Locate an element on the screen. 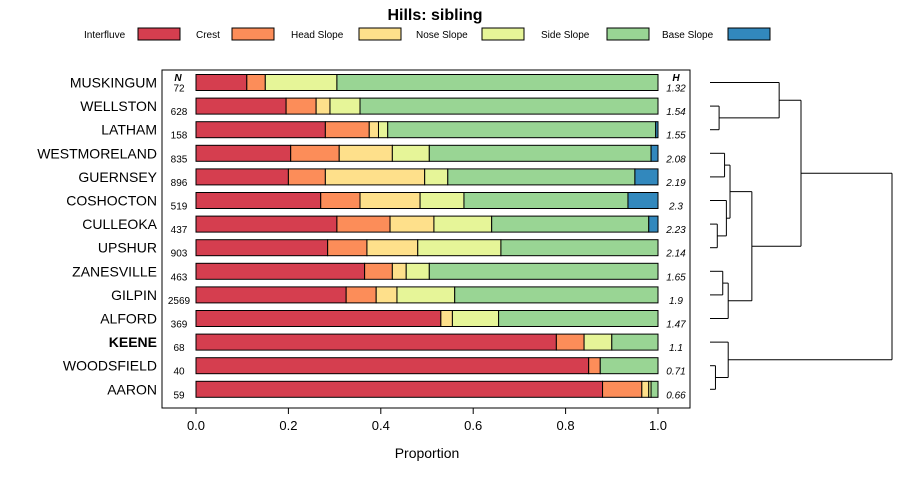 This screenshot has height=480, width=900. bar-segment-westmoreland-nose-slope is located at coordinates (410, 153).